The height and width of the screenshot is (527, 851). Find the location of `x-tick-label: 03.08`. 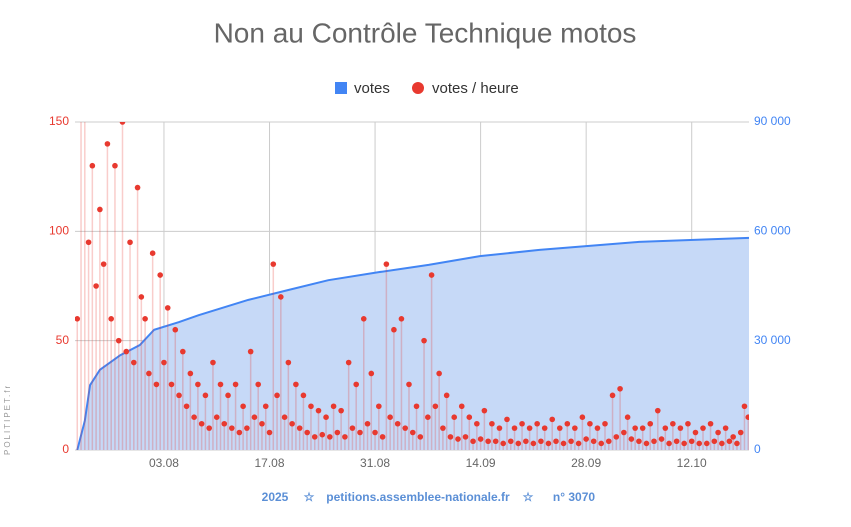

x-tick-label: 03.08 is located at coordinates (164, 463).